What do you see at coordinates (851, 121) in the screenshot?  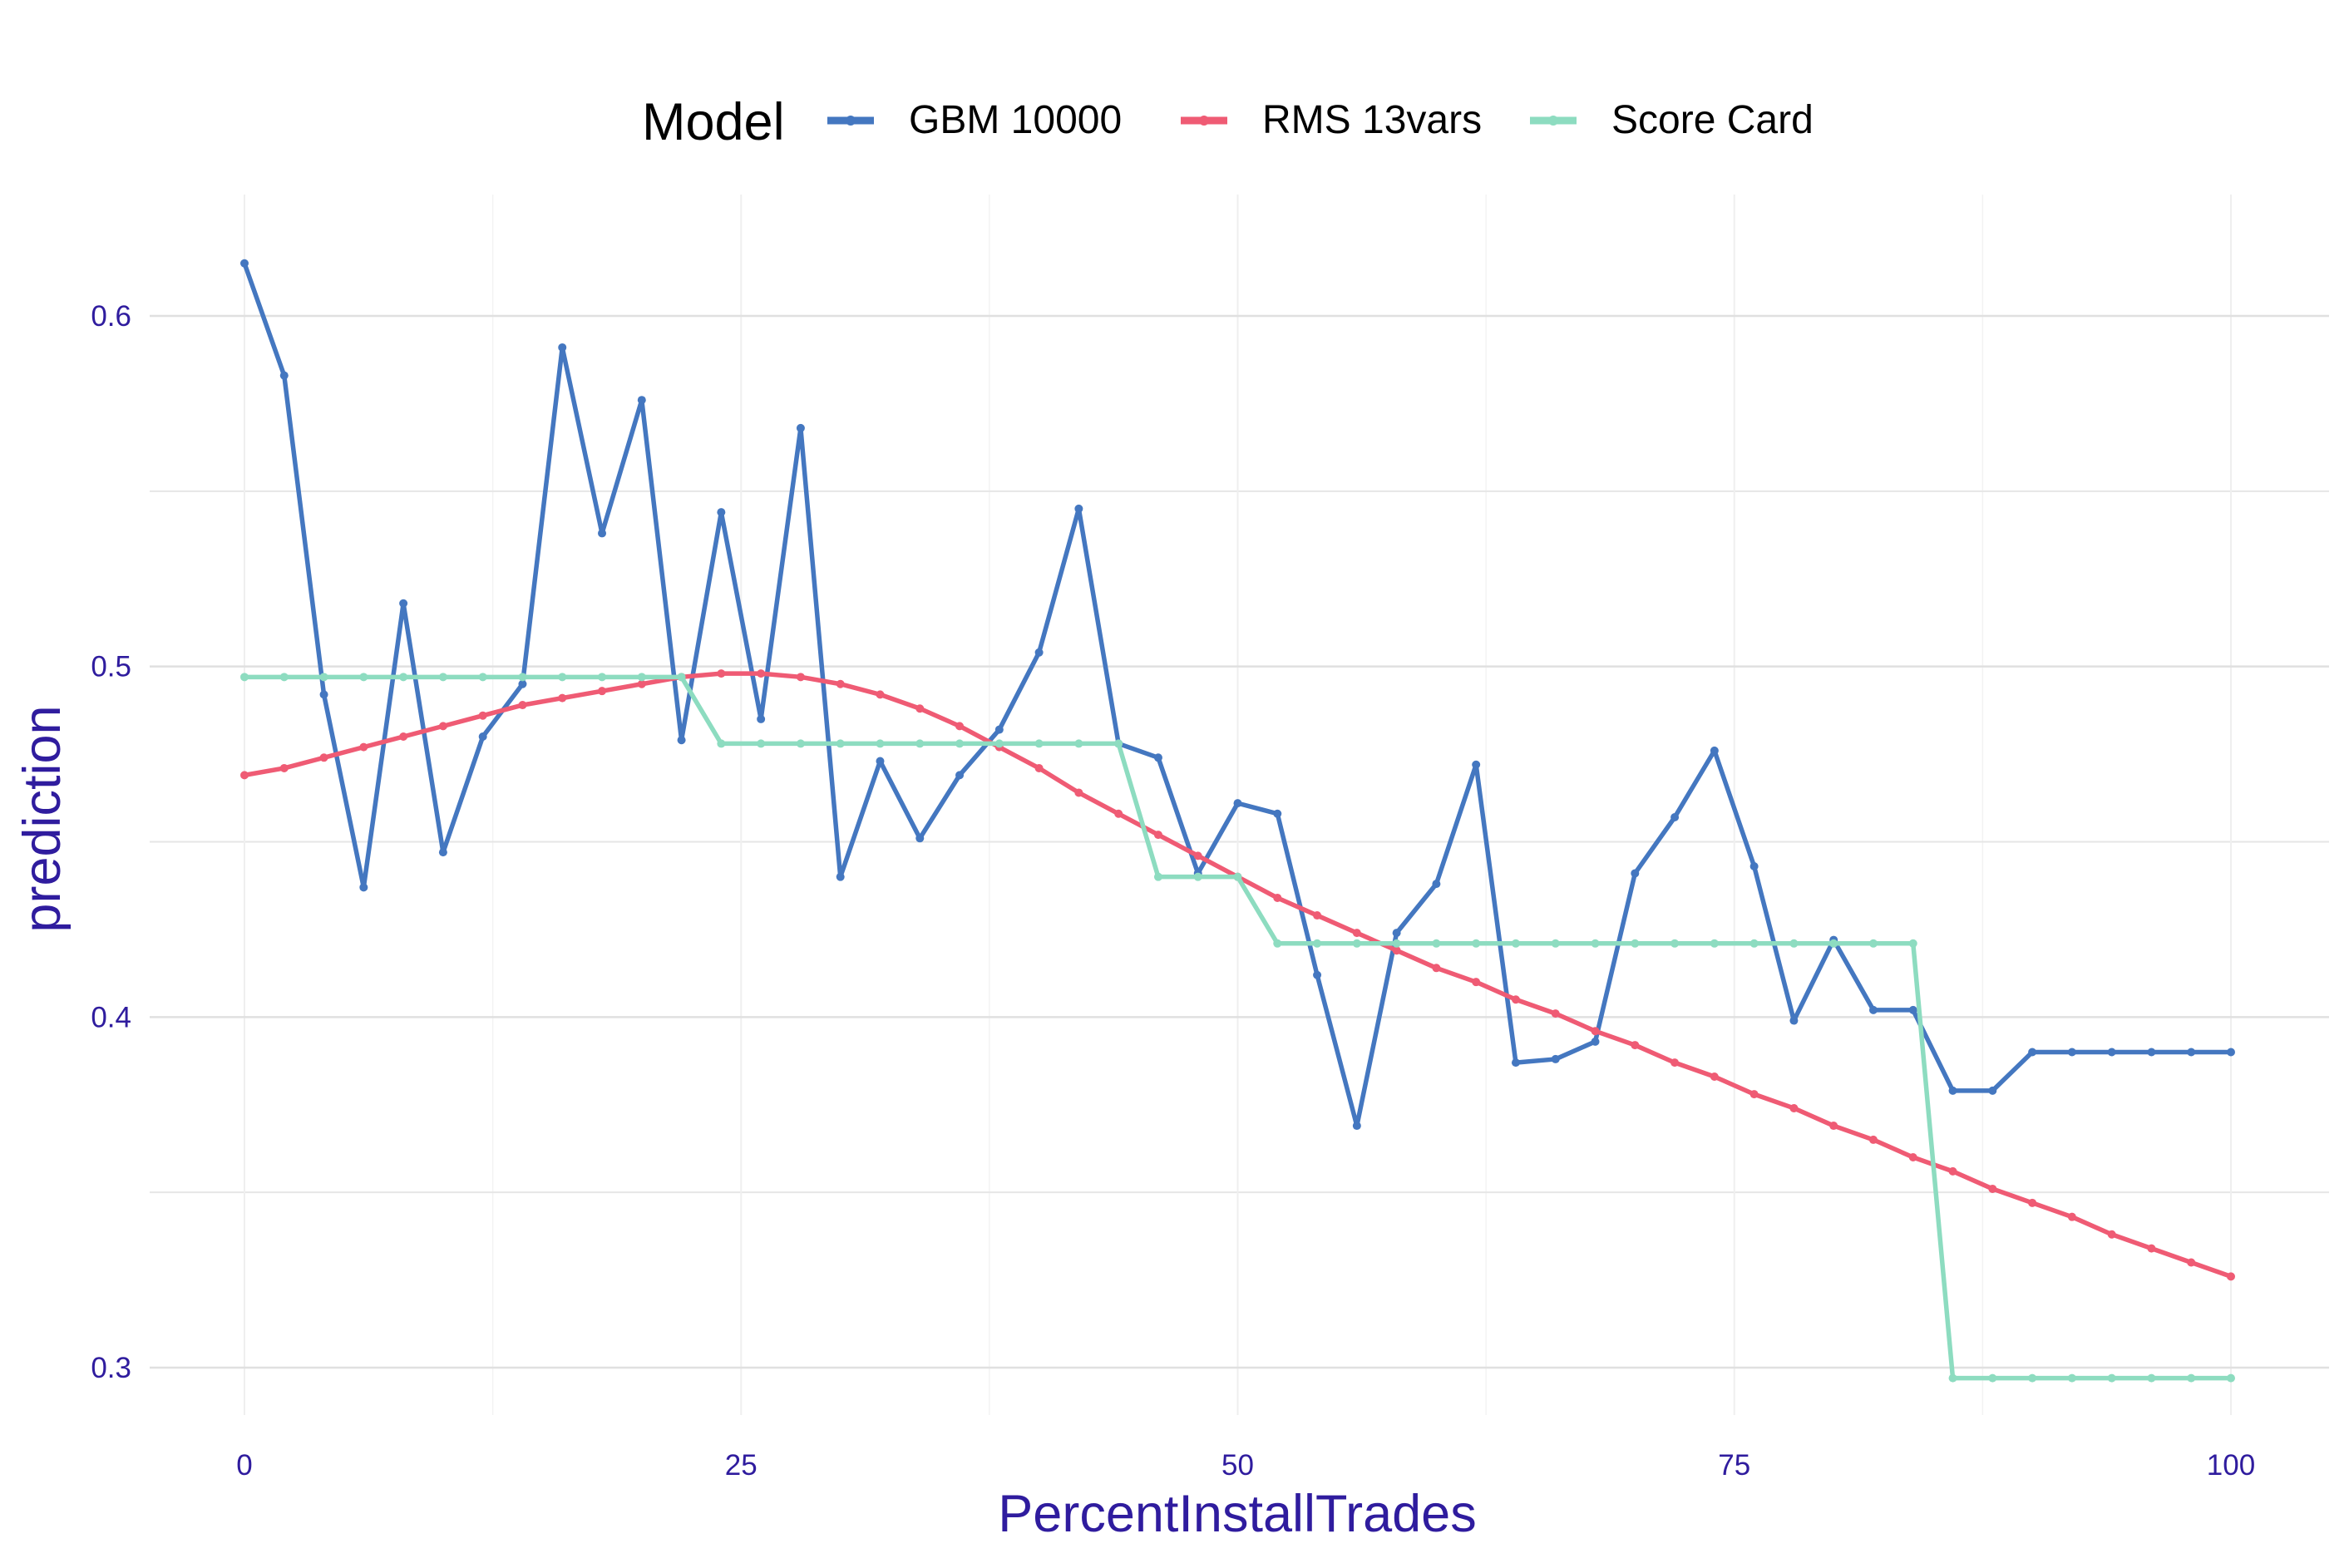 I see `legend-key-point` at bounding box center [851, 121].